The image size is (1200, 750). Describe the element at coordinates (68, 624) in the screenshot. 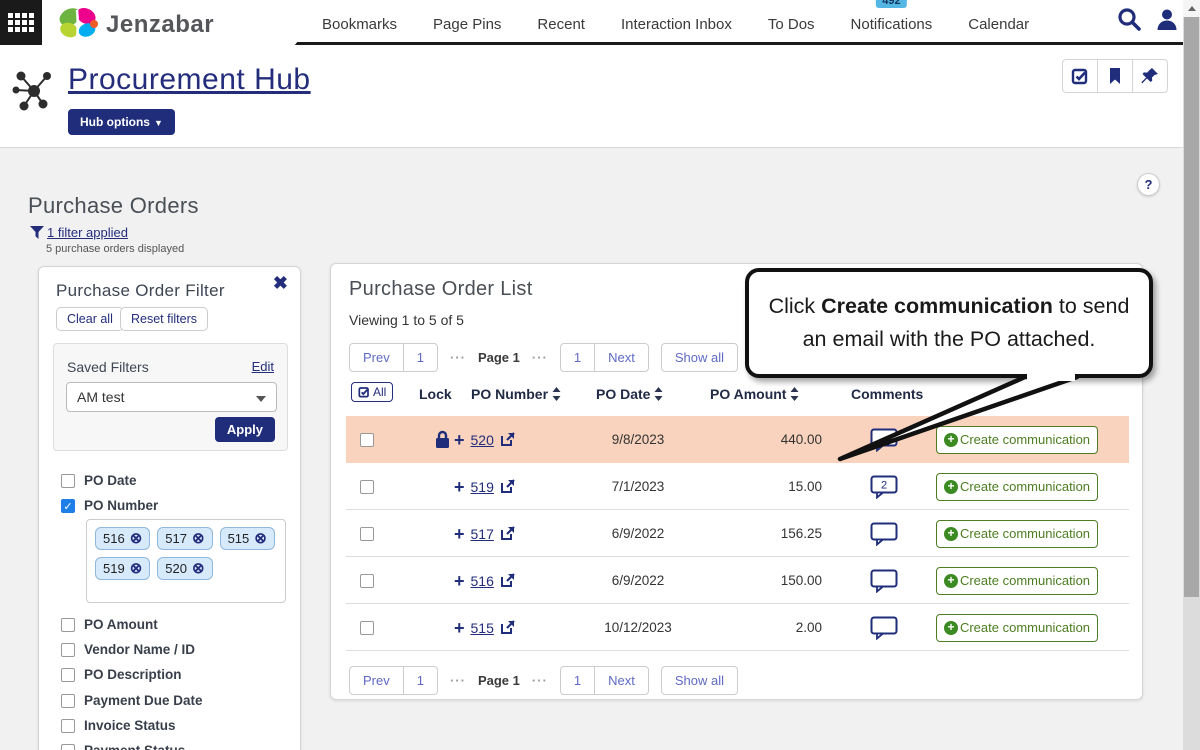

I see `po-amount-checkbox` at that location.